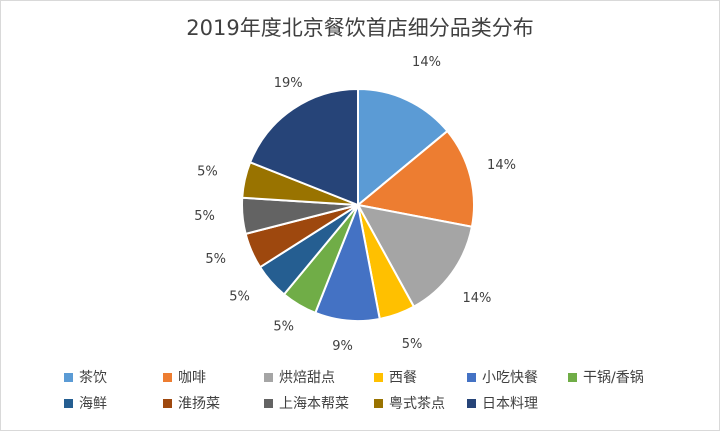  I want to click on legend-label: 干锅/香锅, so click(613, 378).